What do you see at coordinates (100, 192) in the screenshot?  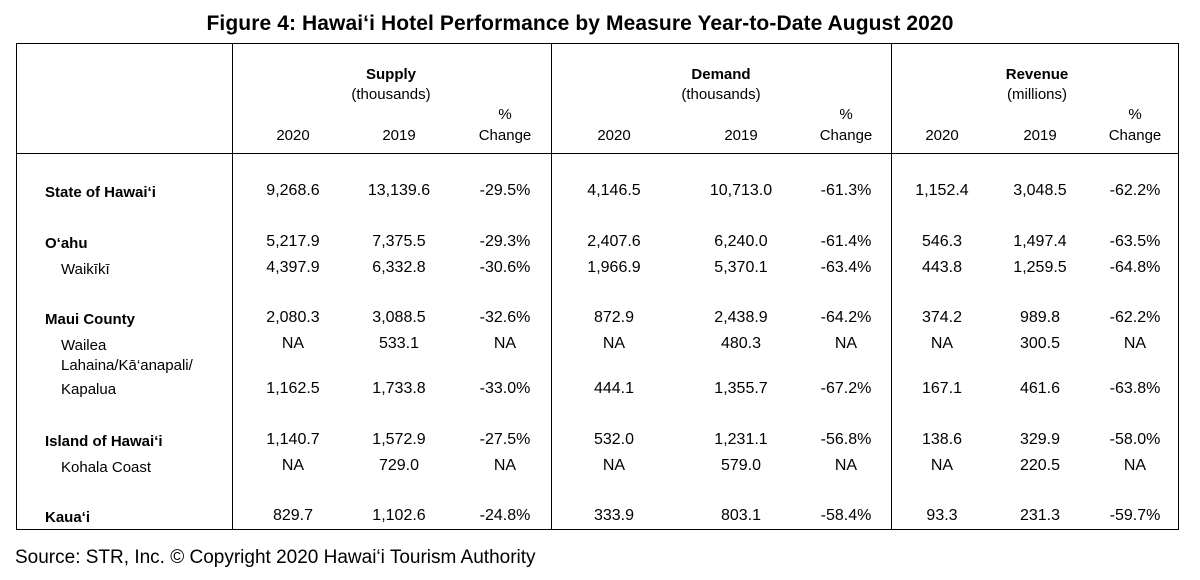 I see `row-label: State of Hawai‘i` at bounding box center [100, 192].